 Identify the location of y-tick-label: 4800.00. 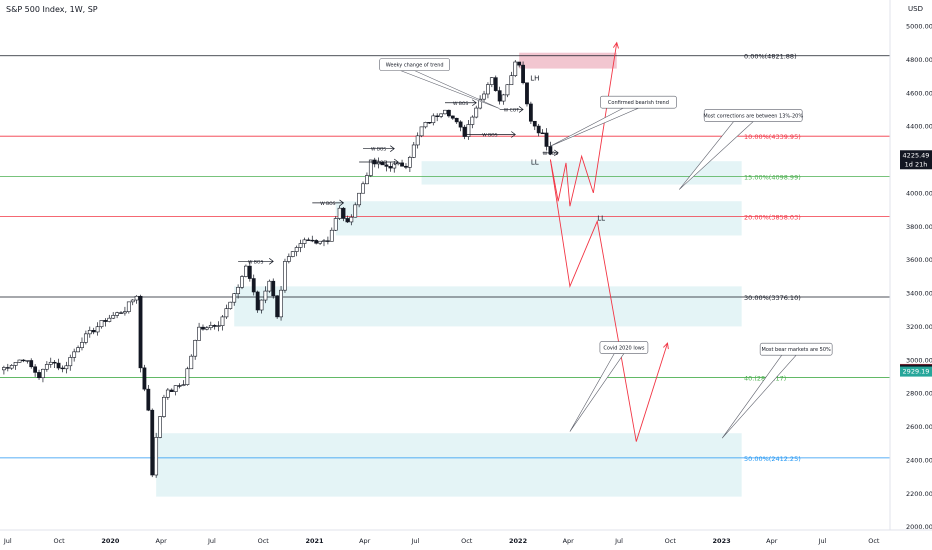
(919, 60).